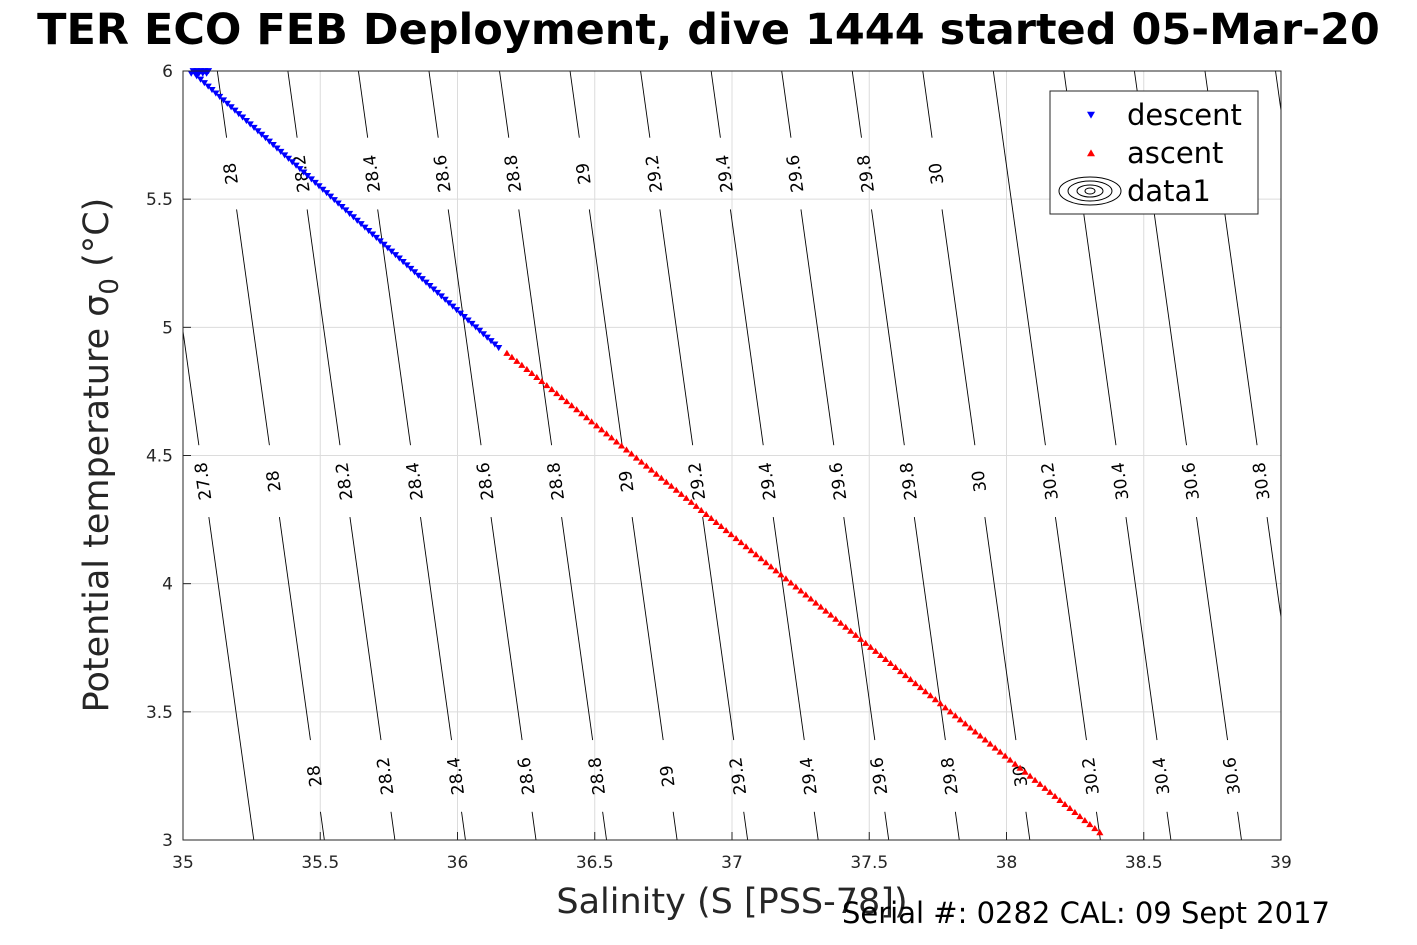 Image resolution: width=1417 pixels, height=945 pixels. I want to click on legend-data1-label: data1, so click(1169, 191).